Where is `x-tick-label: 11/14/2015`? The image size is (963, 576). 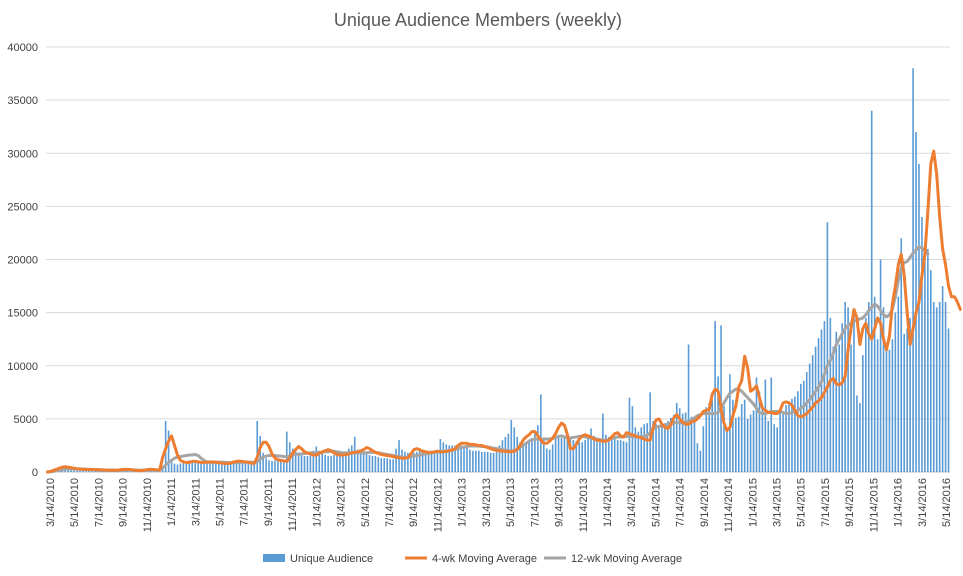
x-tick-label: 11/14/2015 is located at coordinates (874, 505).